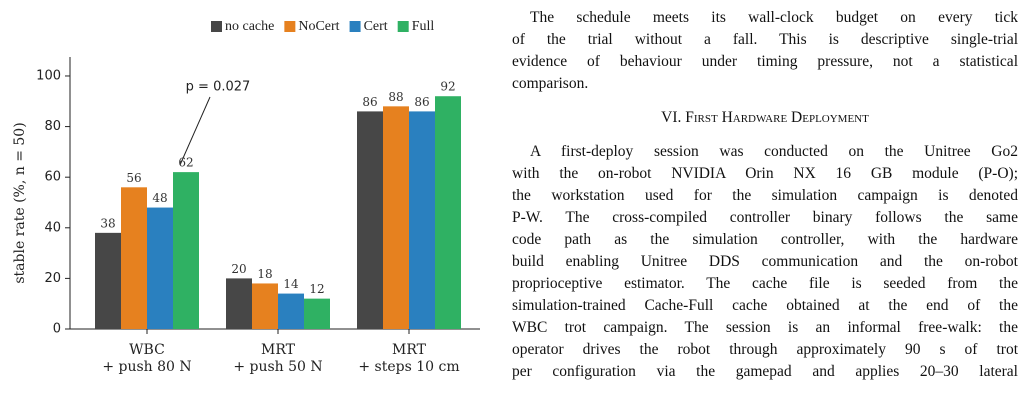  Describe the element at coordinates (52, 126) in the screenshot. I see `y-tick-label: 80` at that location.